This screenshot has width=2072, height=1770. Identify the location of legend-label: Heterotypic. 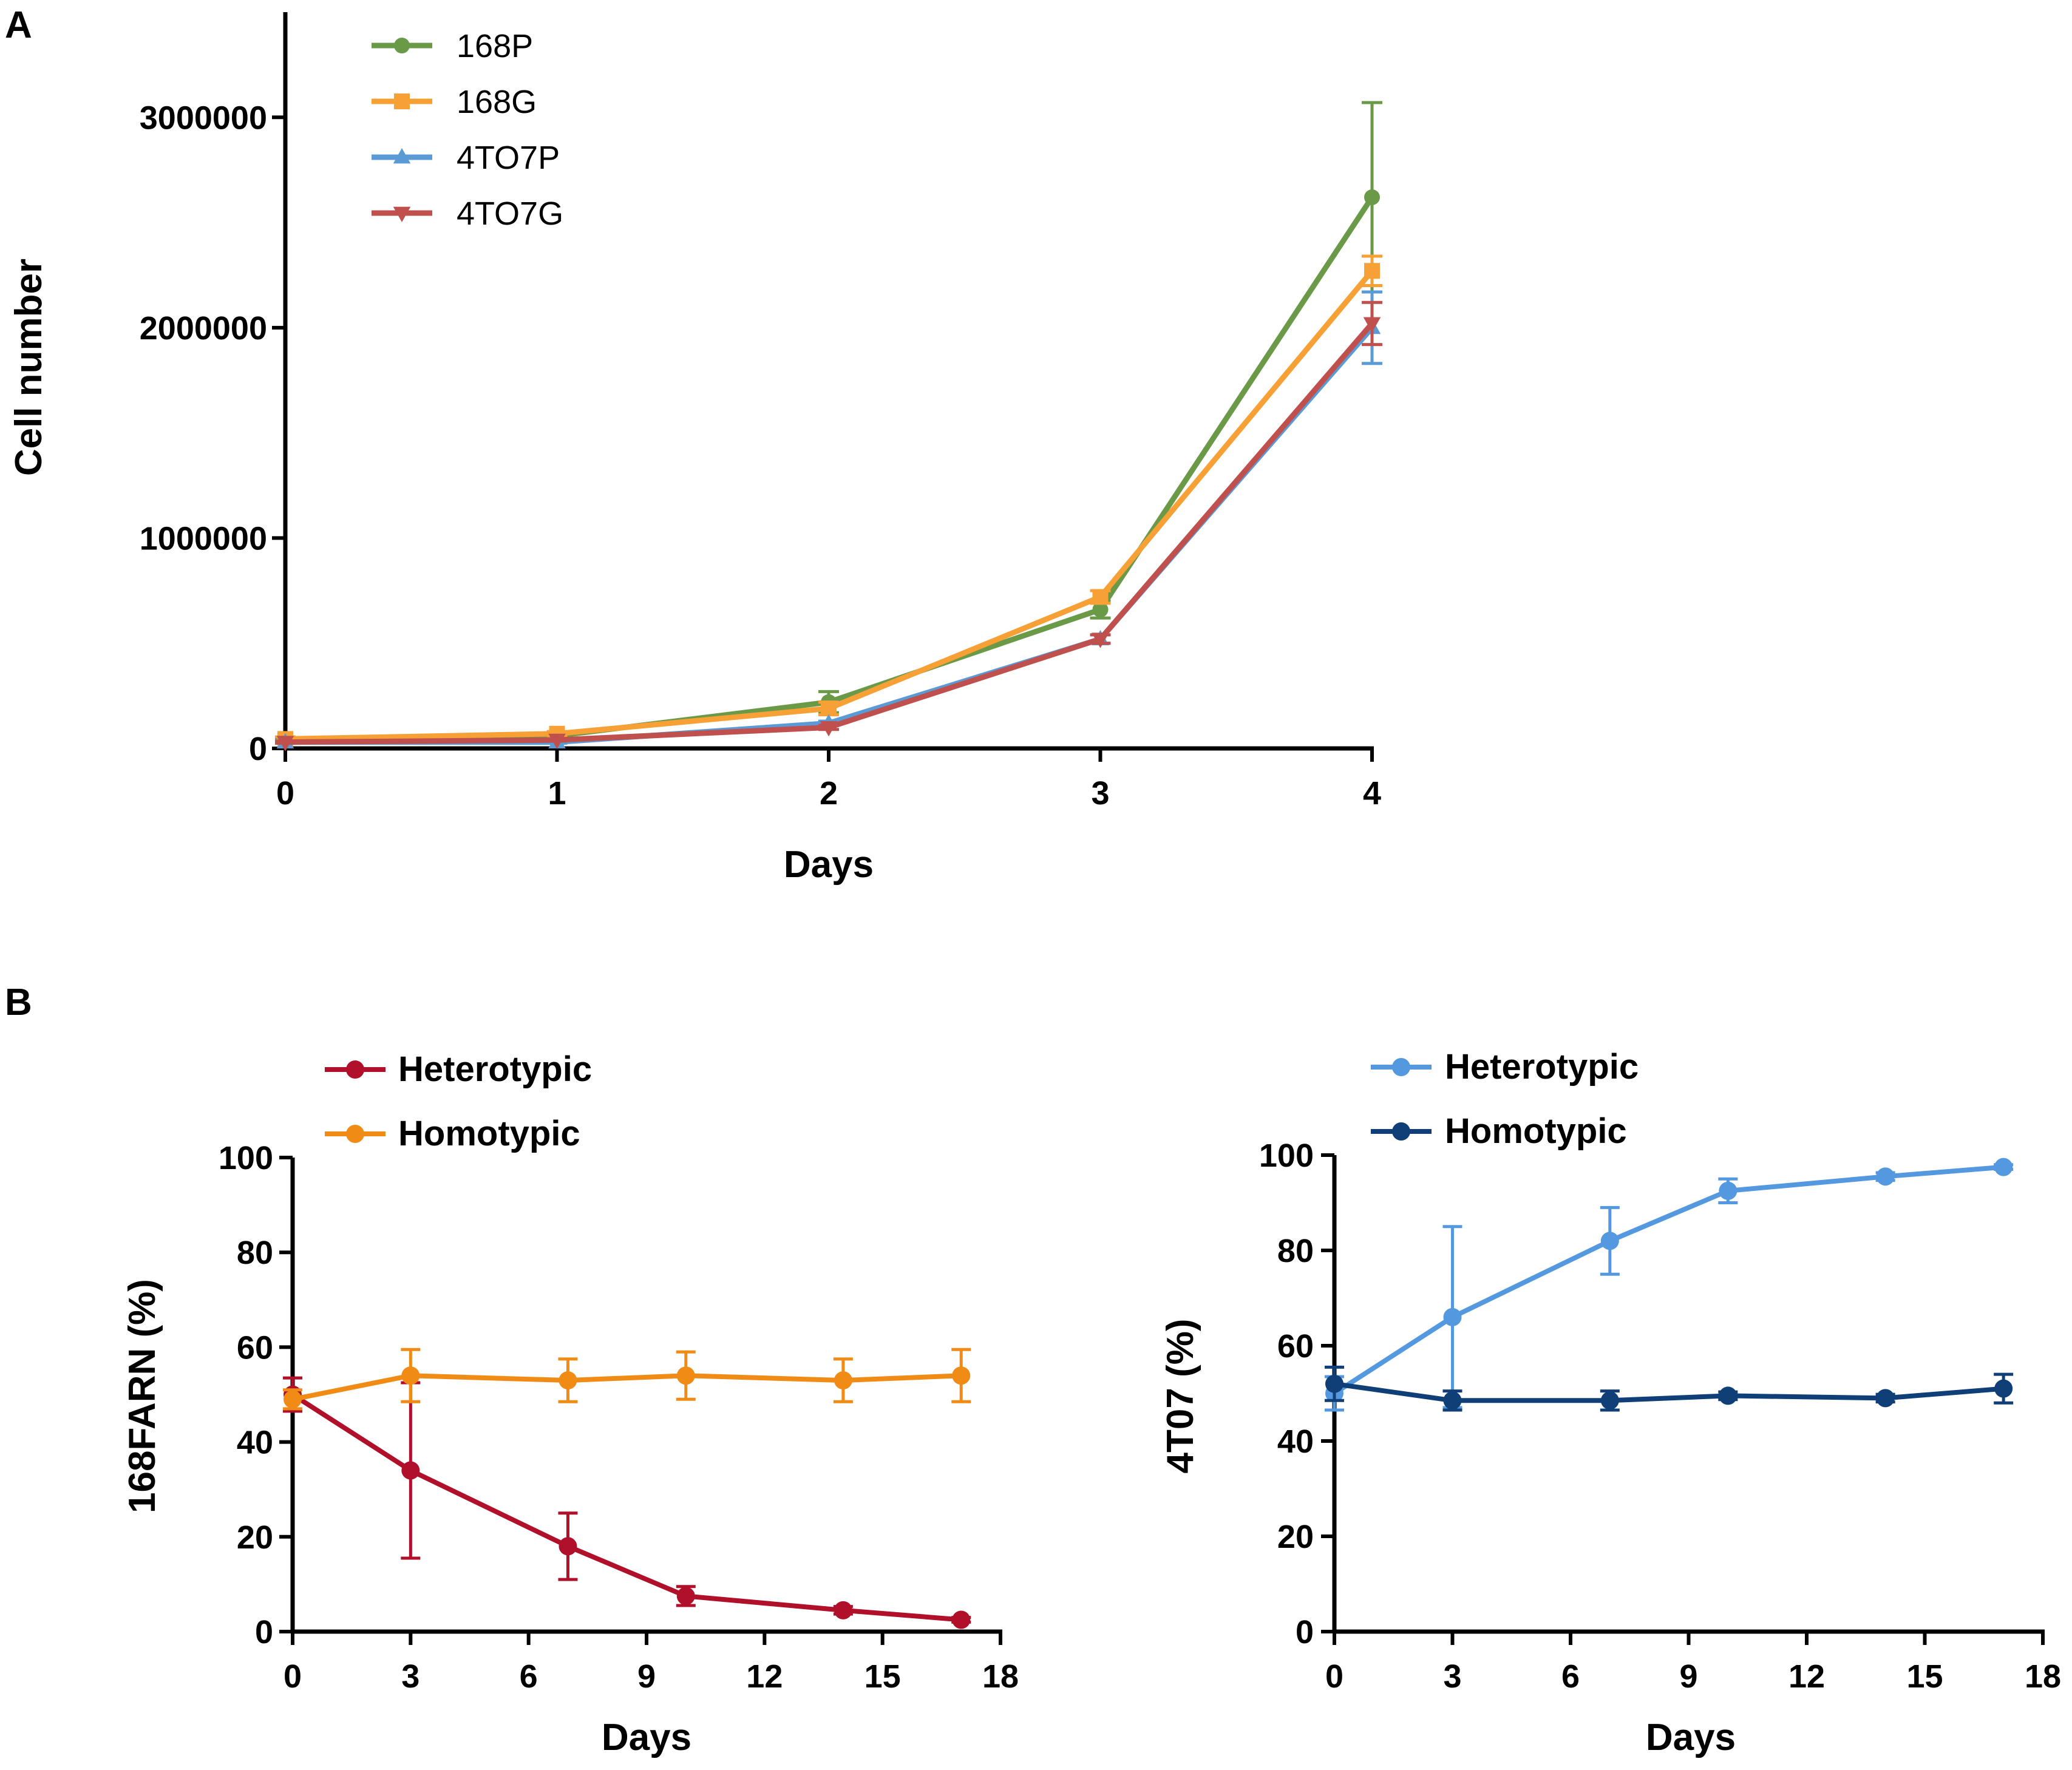
(1542, 1067).